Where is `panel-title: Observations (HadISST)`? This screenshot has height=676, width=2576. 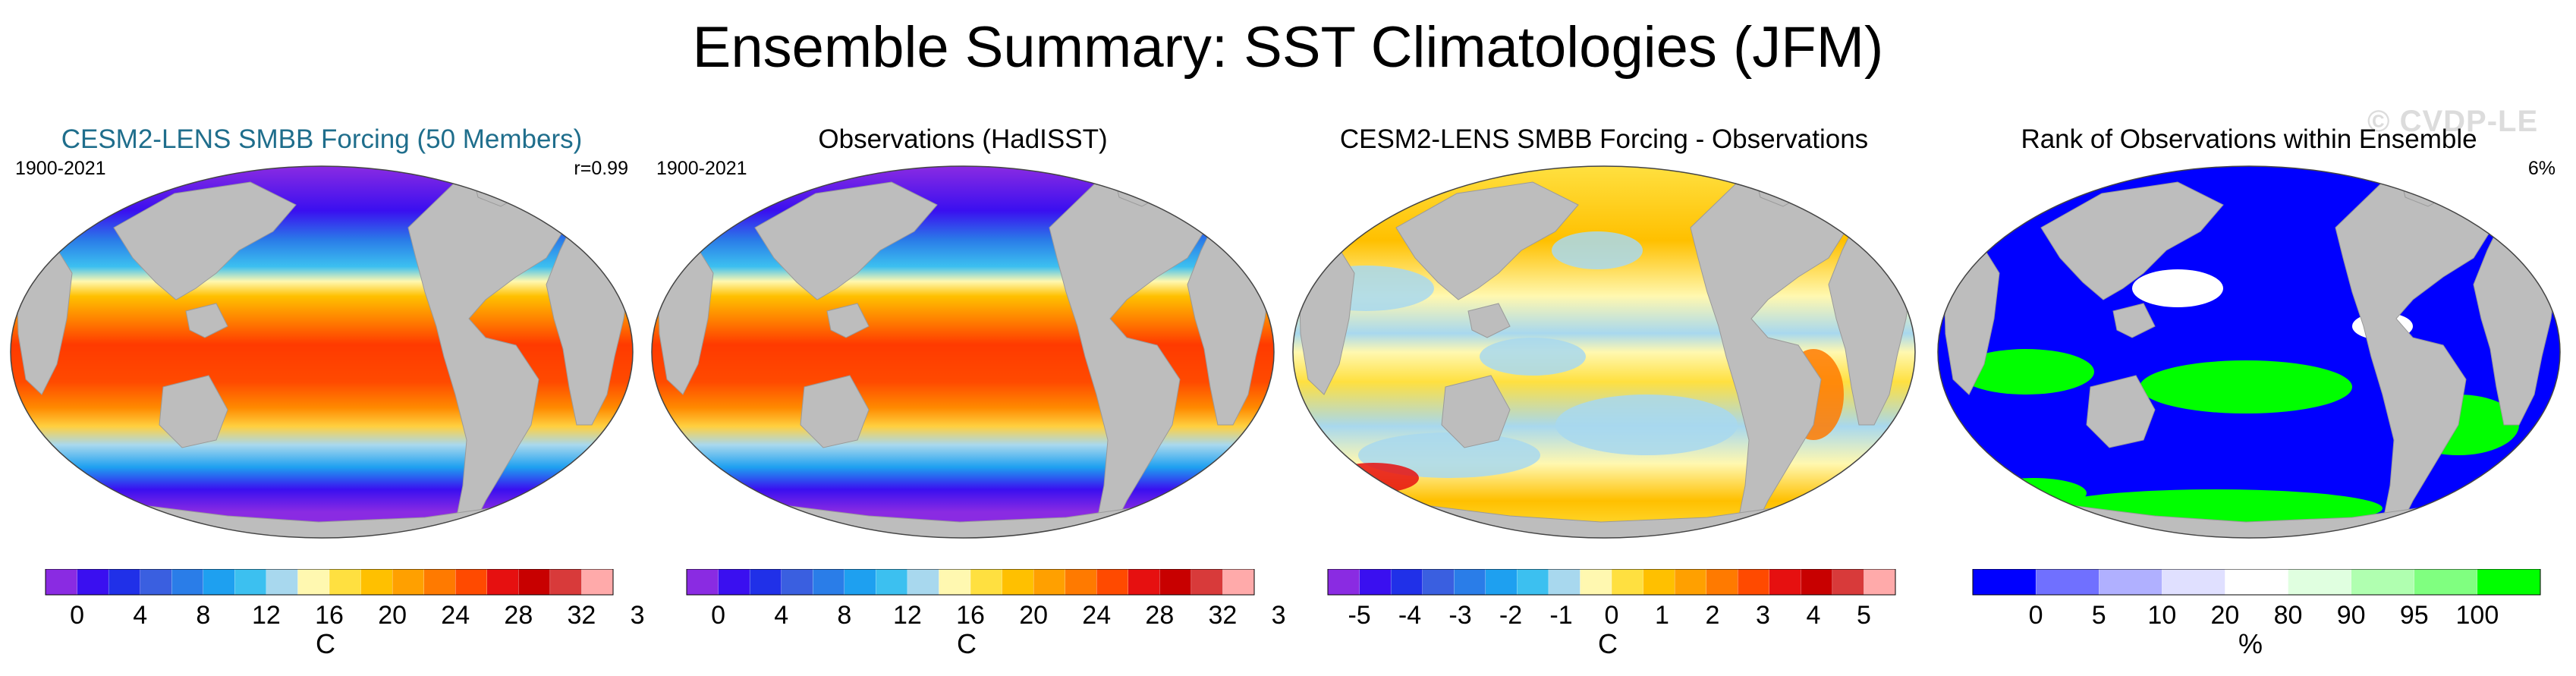 panel-title: Observations (HadISST) is located at coordinates (963, 139).